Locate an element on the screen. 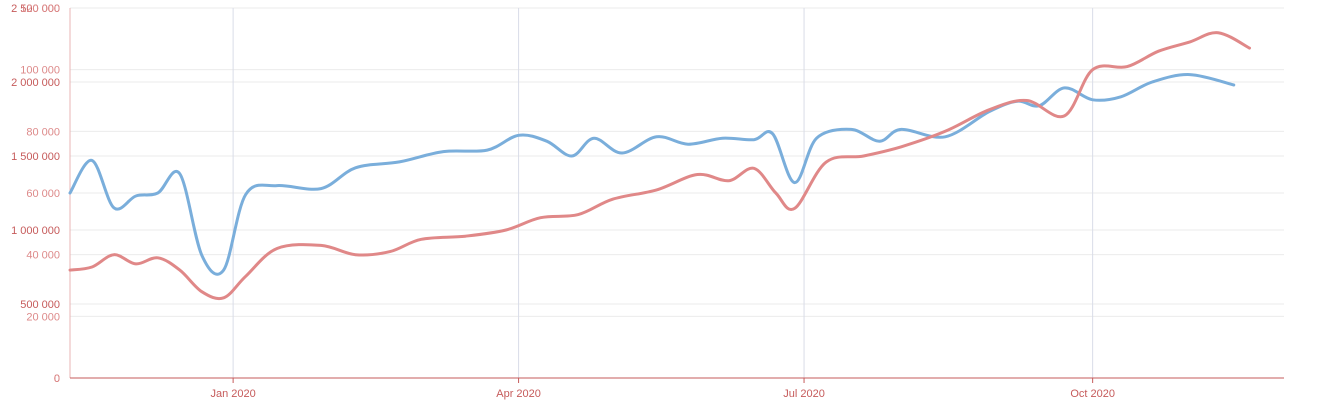 This screenshot has height=409, width=1323. x-tick-label: Jan 2020 is located at coordinates (232, 394).